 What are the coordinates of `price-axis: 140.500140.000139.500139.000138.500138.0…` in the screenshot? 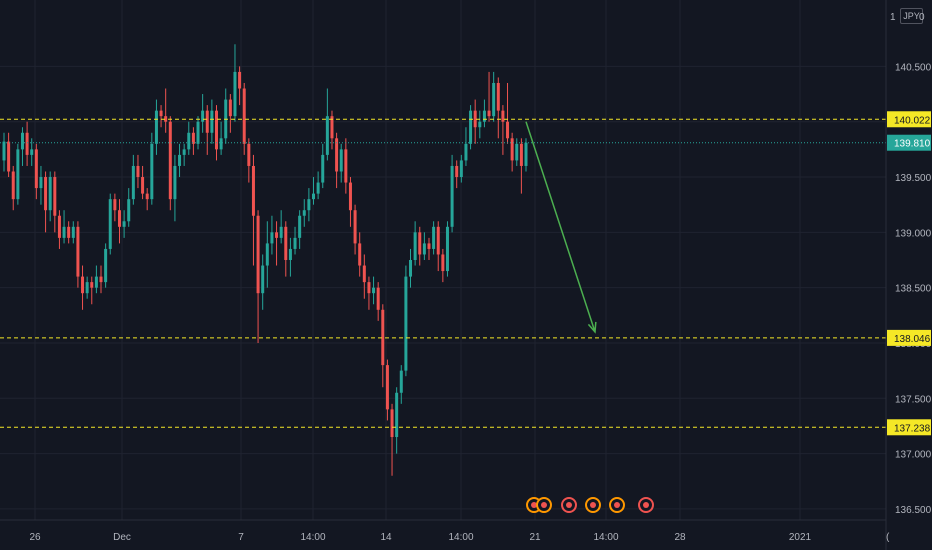 It's located at (908, 275).